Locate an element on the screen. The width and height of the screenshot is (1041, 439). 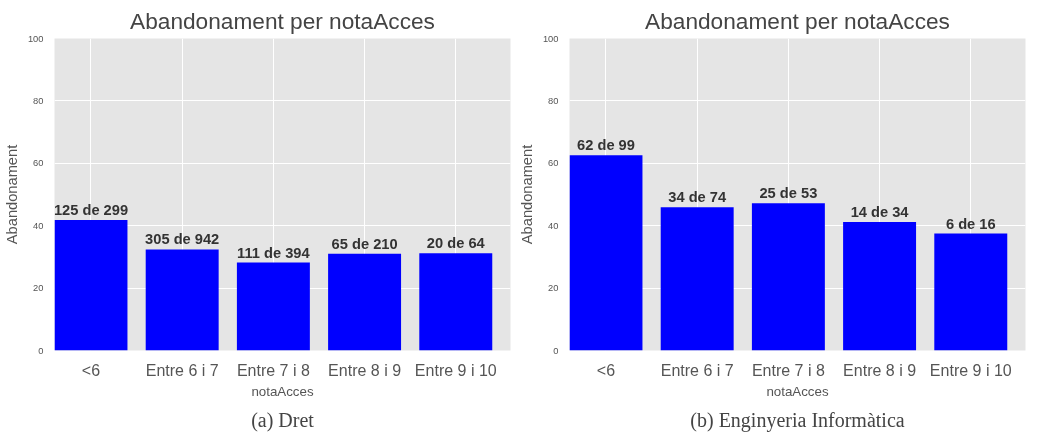
annotation: 305 de 942 is located at coordinates (182, 239).